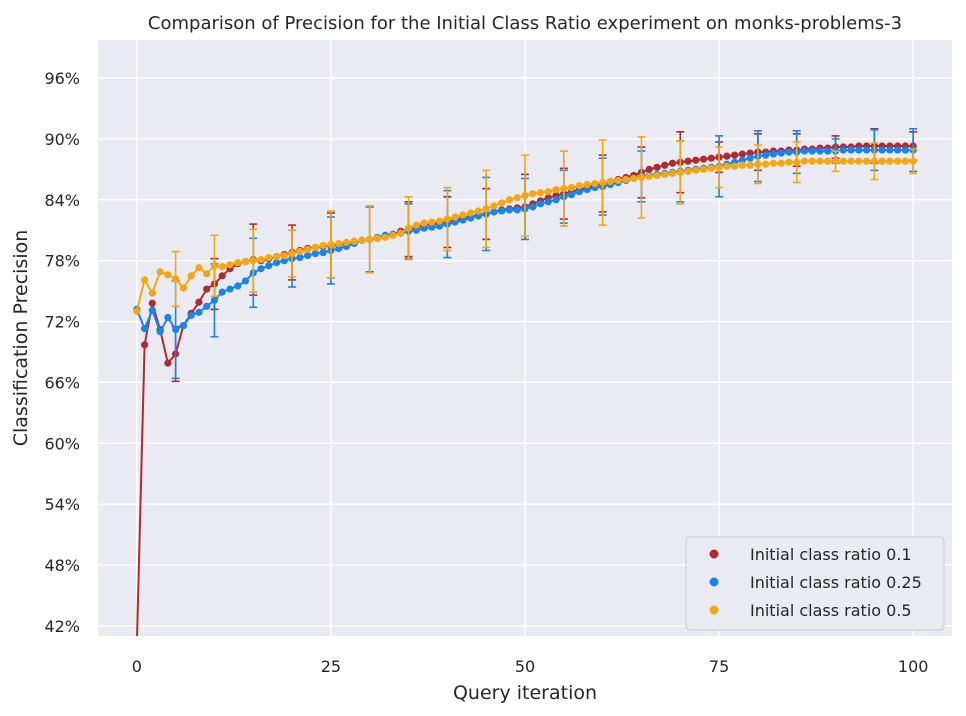  What do you see at coordinates (331, 666) in the screenshot?
I see `x-tick-label: 25` at bounding box center [331, 666].